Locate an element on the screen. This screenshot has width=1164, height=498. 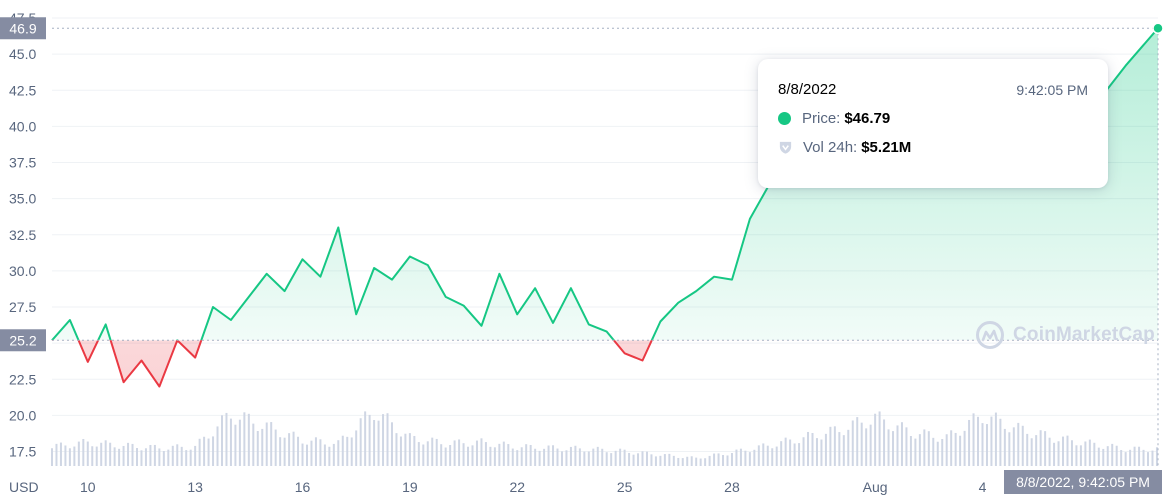
tooltip-volume-value: $5.21M is located at coordinates (886, 147).